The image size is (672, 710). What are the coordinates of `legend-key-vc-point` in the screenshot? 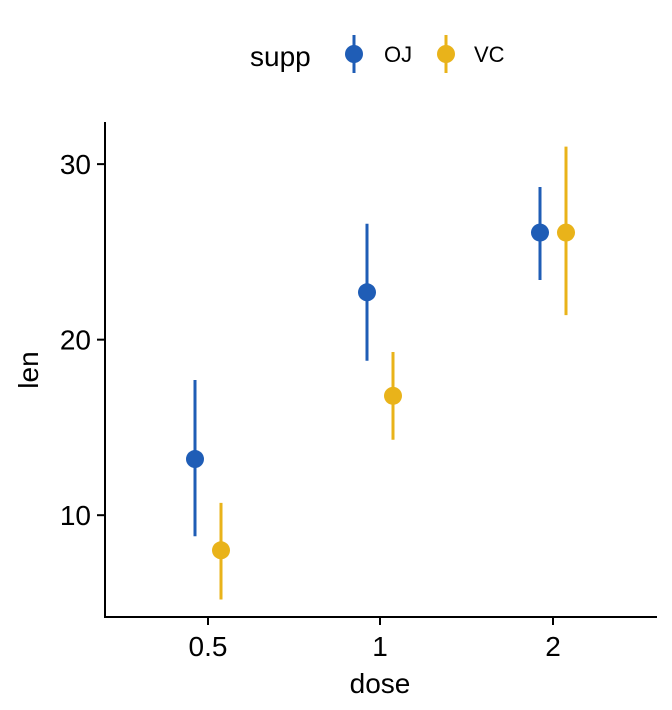 It's located at (446, 54).